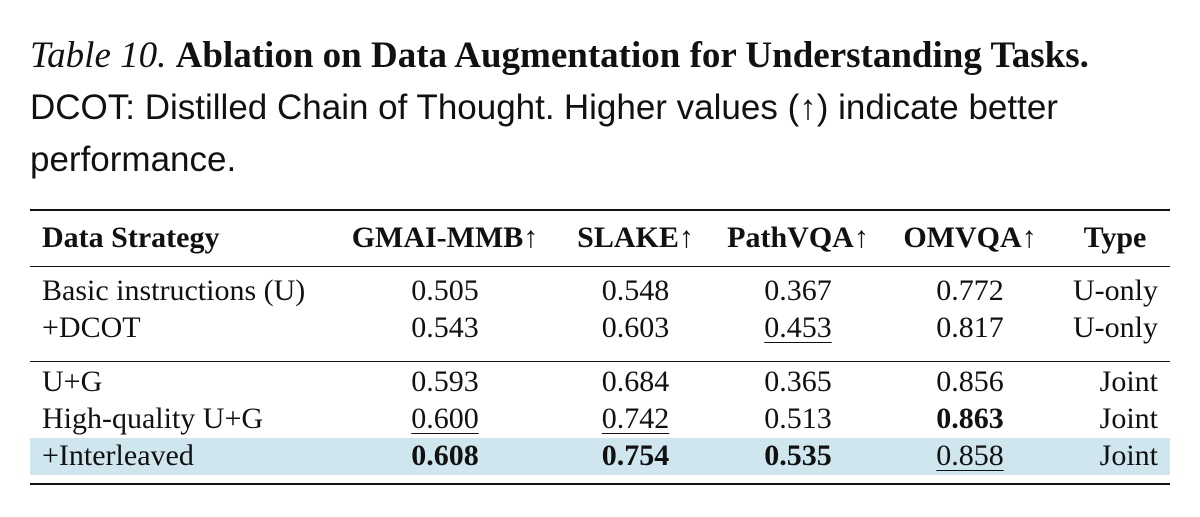 Image resolution: width=1200 pixels, height=517 pixels. Describe the element at coordinates (970, 290) in the screenshot. I see `row-1-omvqa: 0.772` at that location.